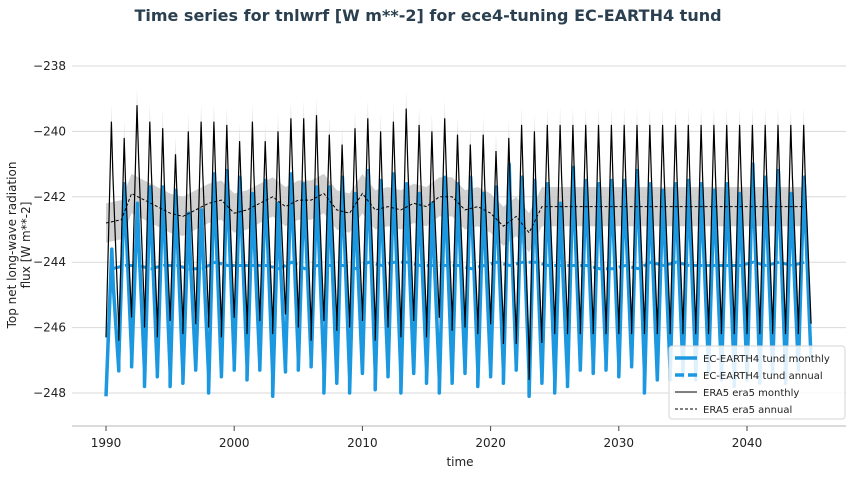 Image resolution: width=856 pixels, height=478 pixels. Describe the element at coordinates (751, 393) in the screenshot. I see `legend-label: ERA5 era5 monthly` at that location.